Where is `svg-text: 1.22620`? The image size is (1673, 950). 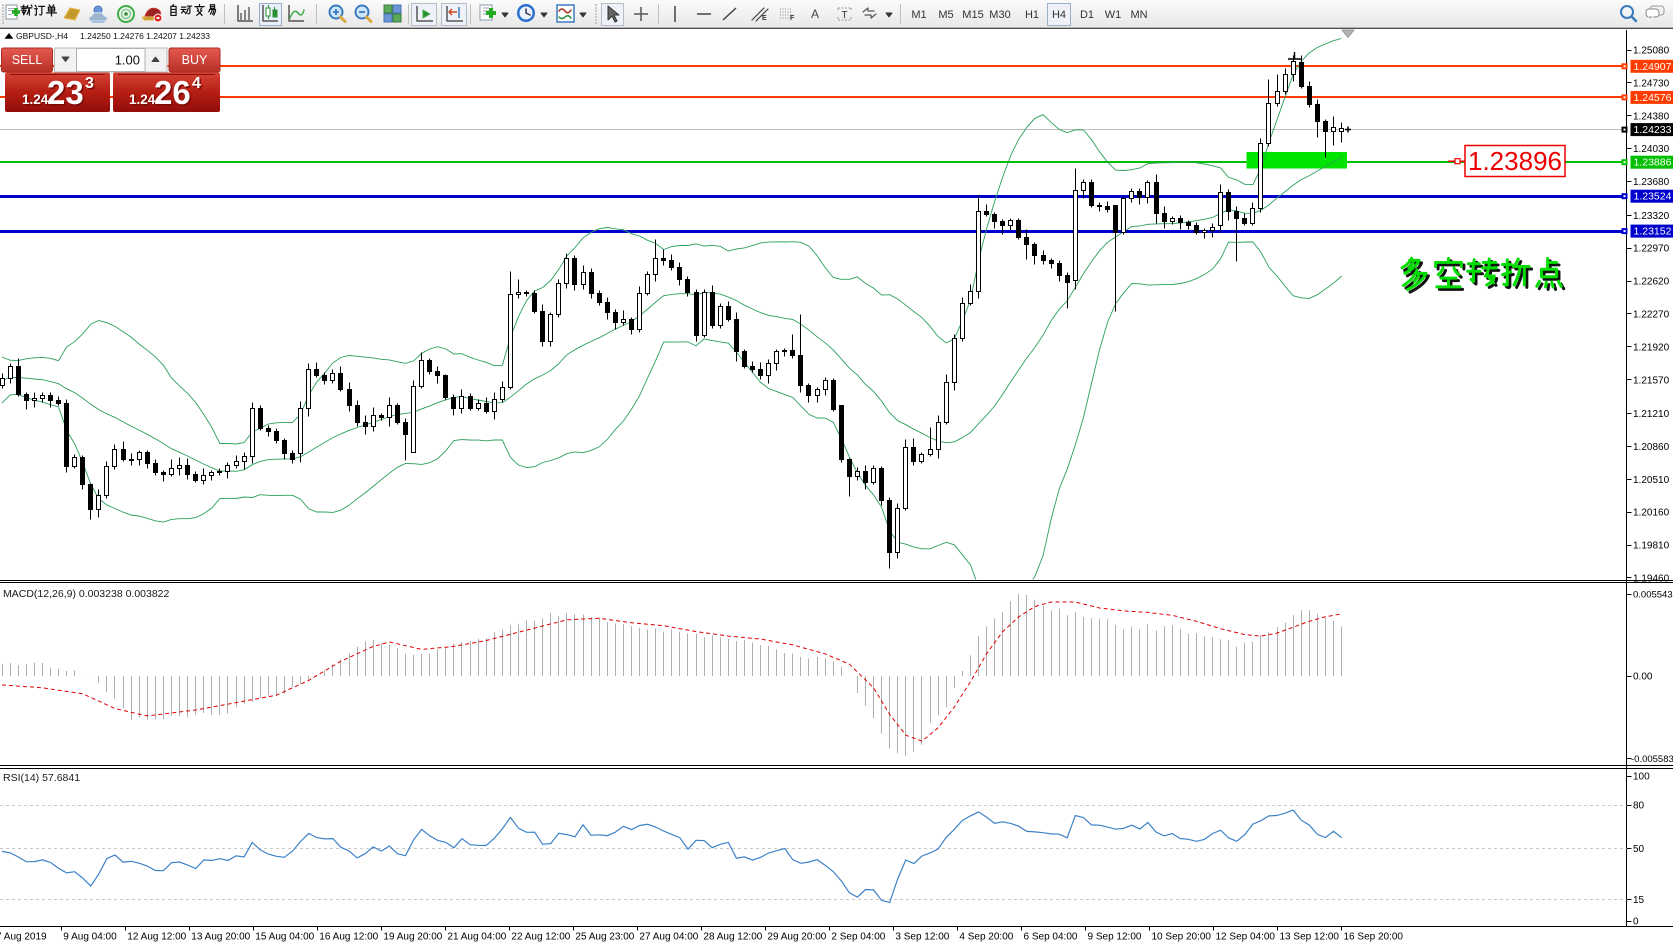
svg-text: 1.22620 is located at coordinates (1651, 282).